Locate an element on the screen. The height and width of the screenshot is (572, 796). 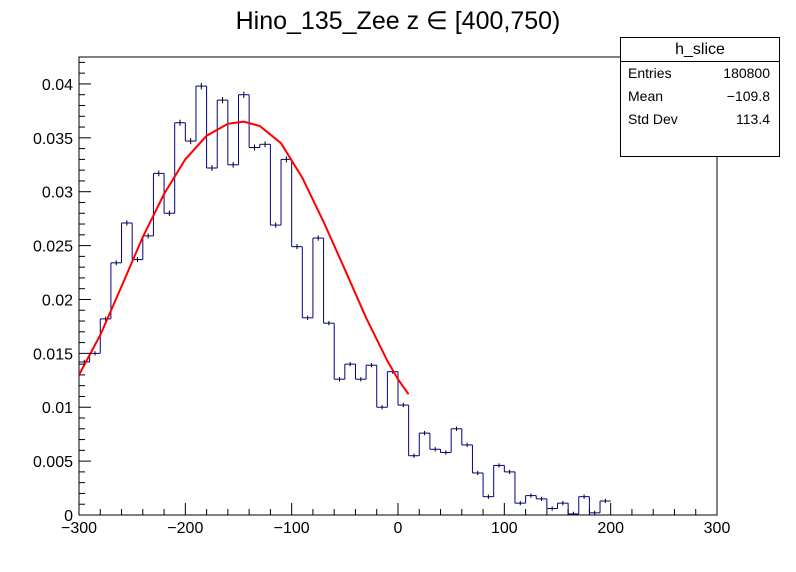
x-tick-label: 300 is located at coordinates (717, 528).